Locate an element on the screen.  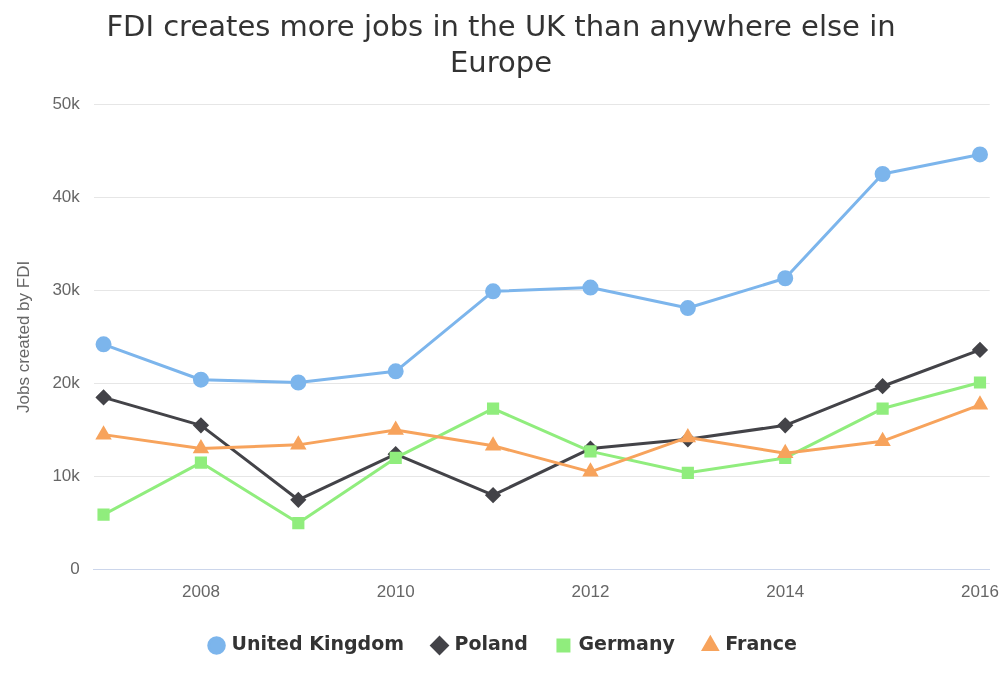
x-tick-label: 2008 is located at coordinates (201, 592).